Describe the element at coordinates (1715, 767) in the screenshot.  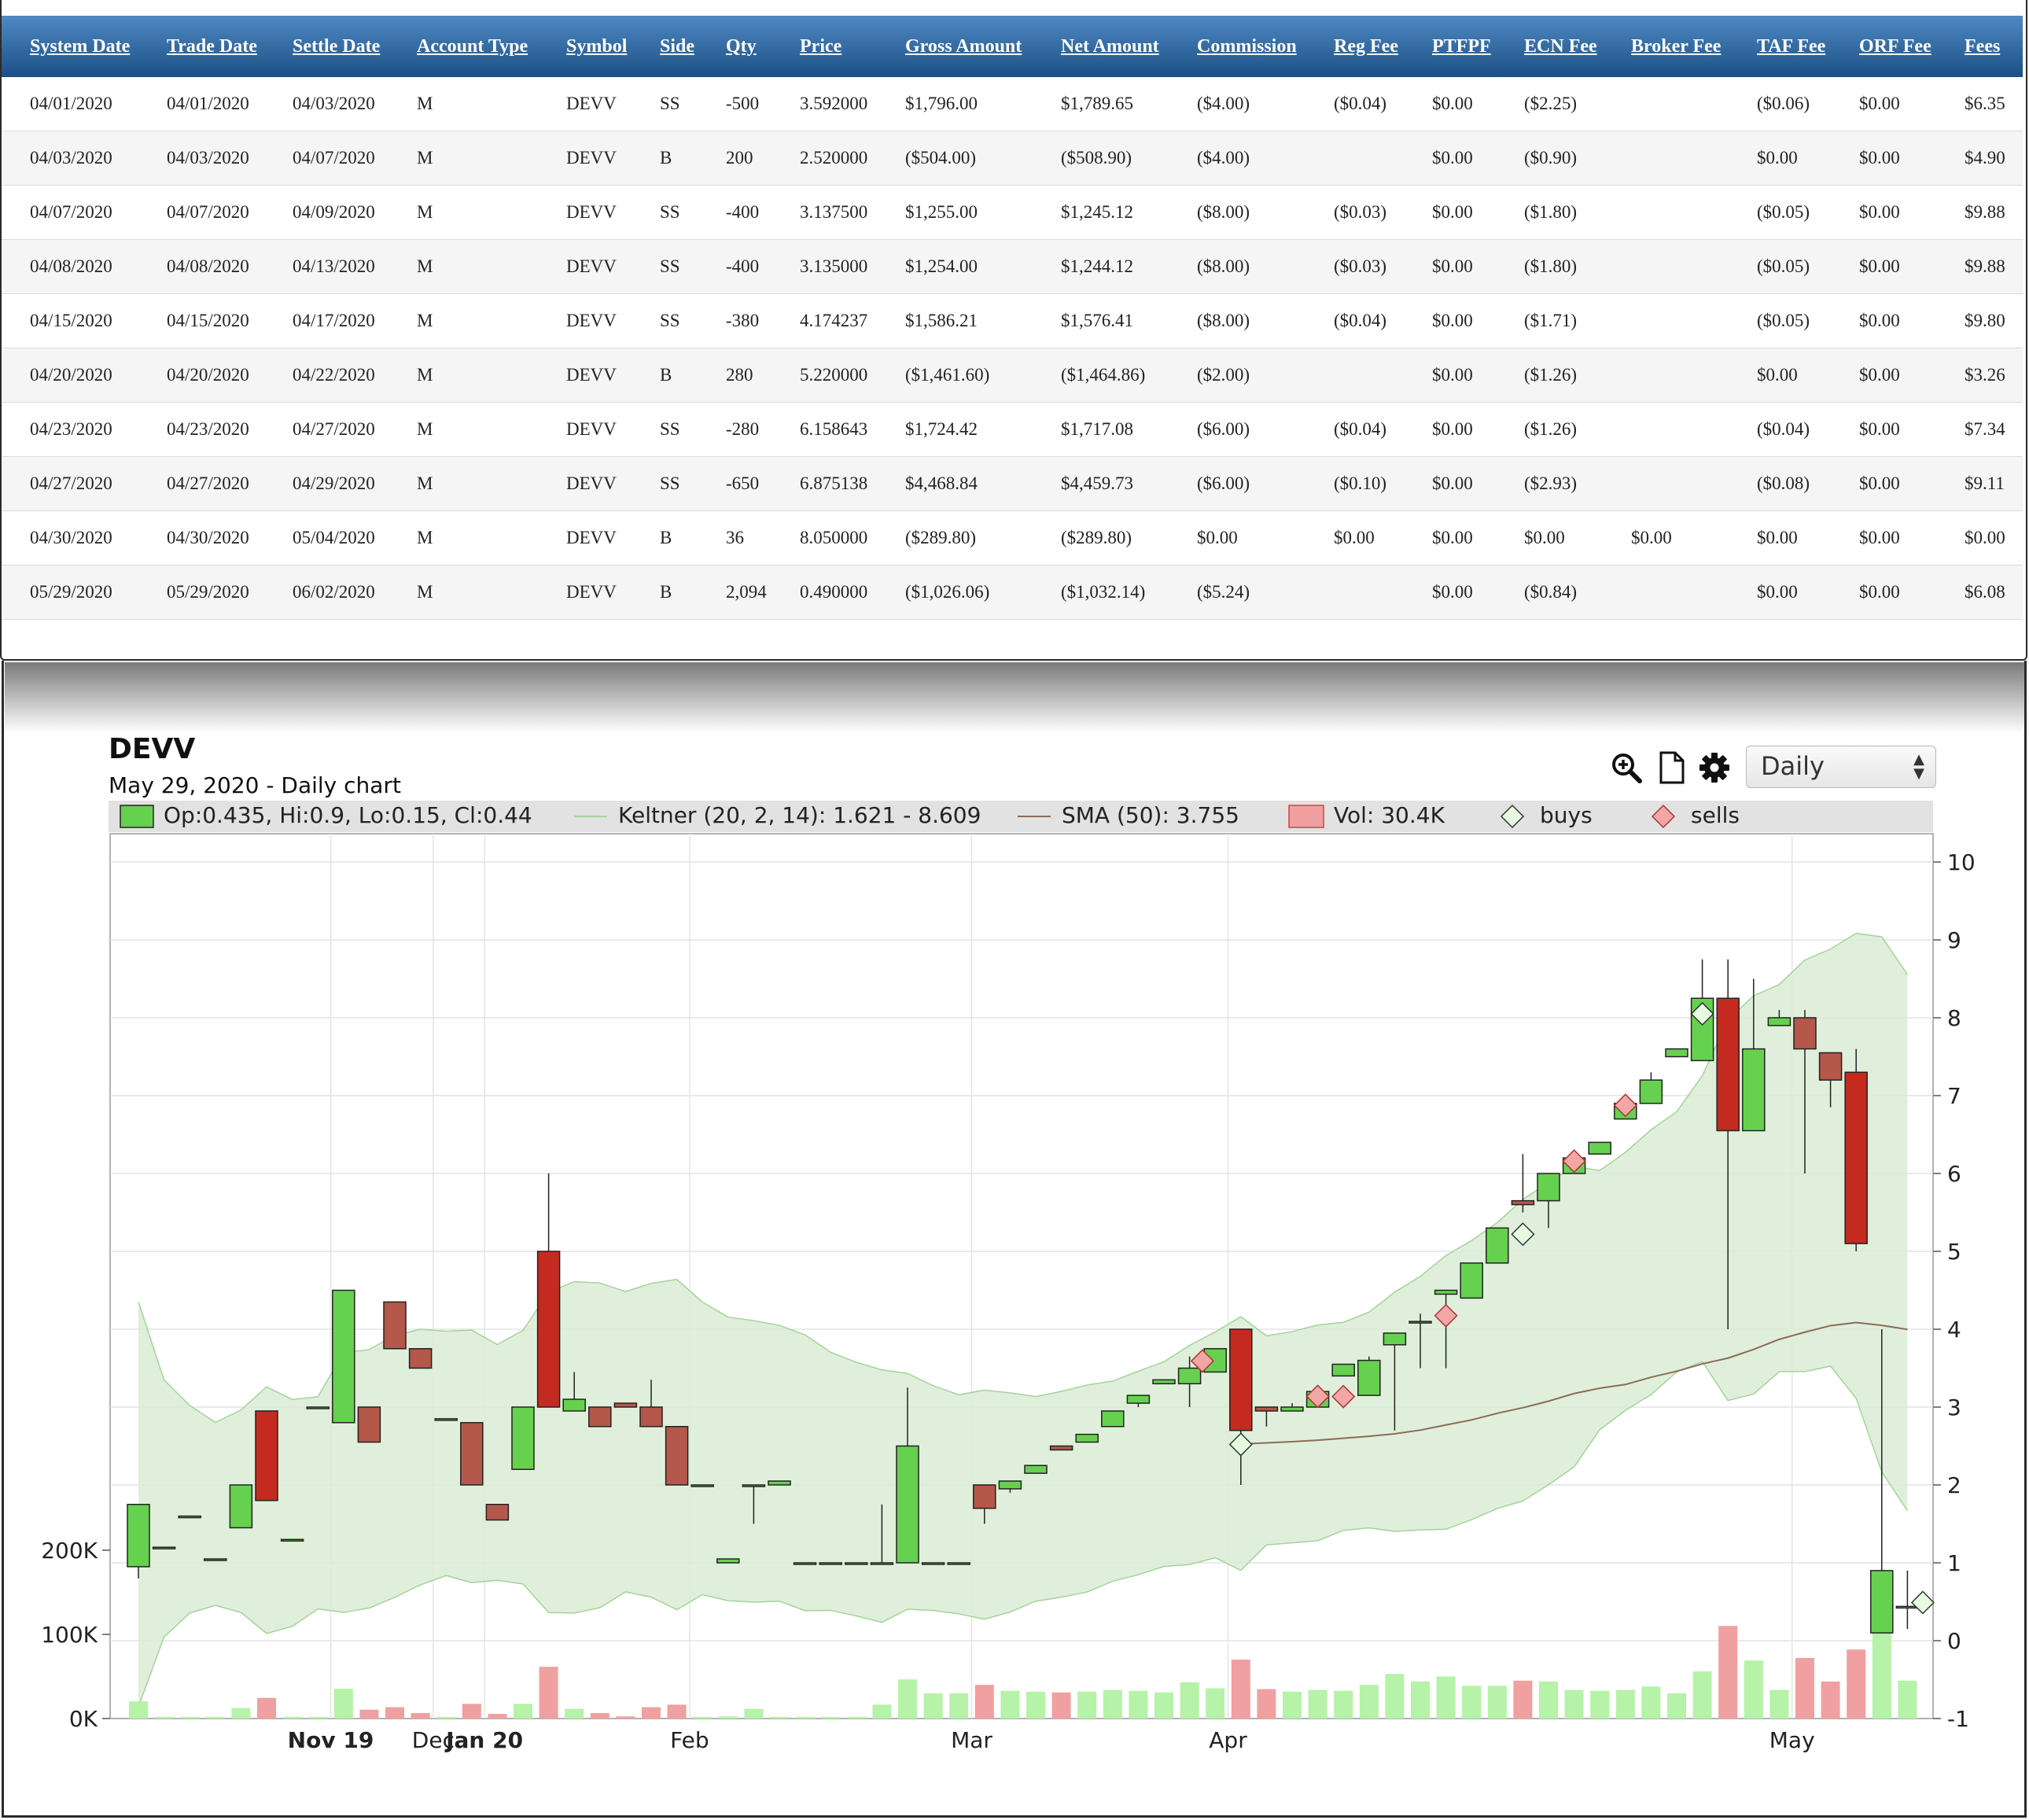
I see `gear-icon` at that location.